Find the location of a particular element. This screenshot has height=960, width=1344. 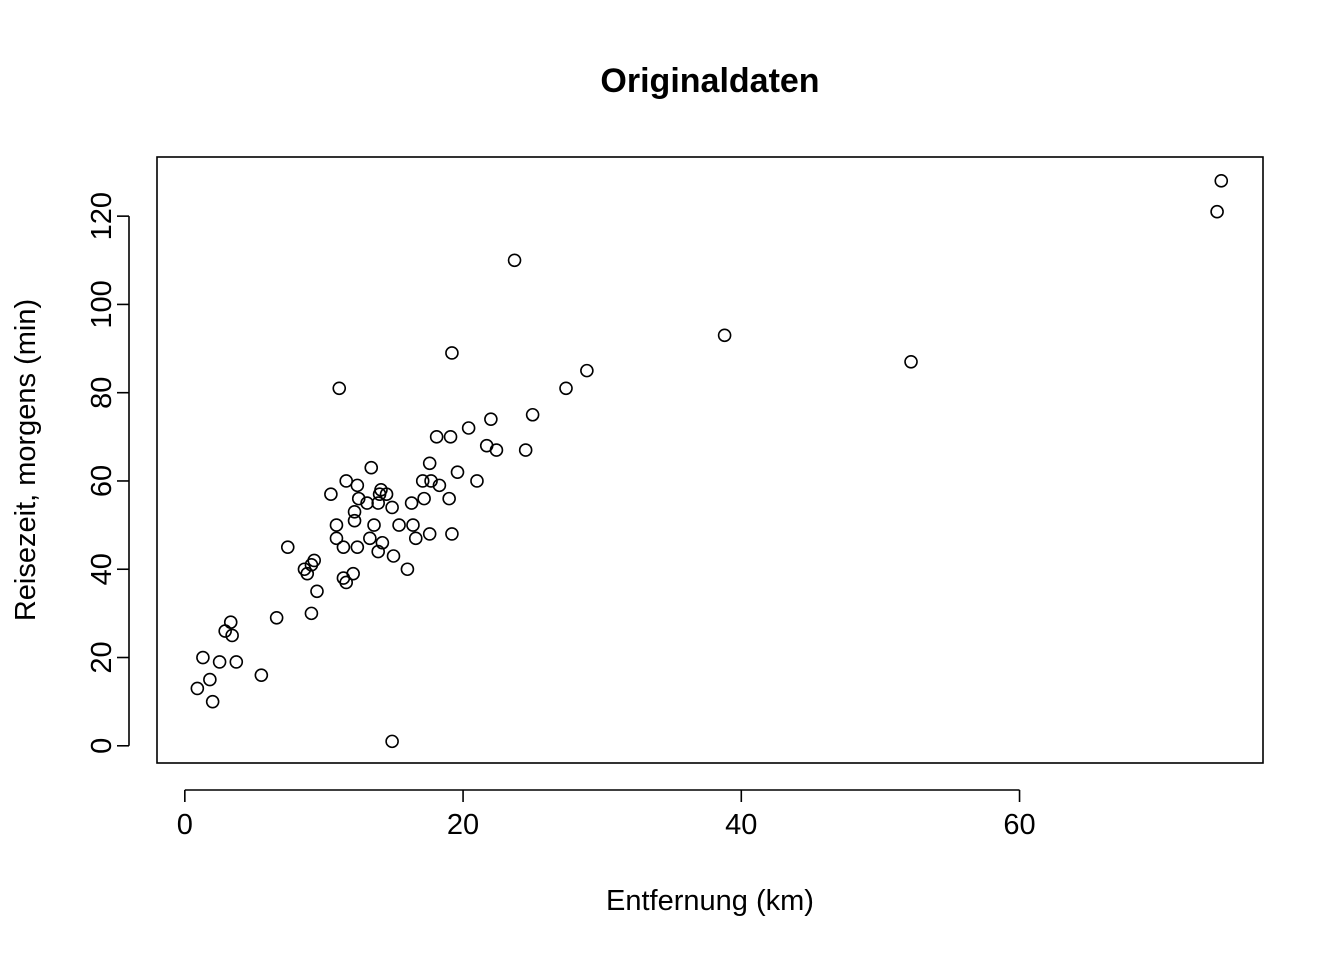

x-axis-label: Entfernung (km) is located at coordinates (710, 901).